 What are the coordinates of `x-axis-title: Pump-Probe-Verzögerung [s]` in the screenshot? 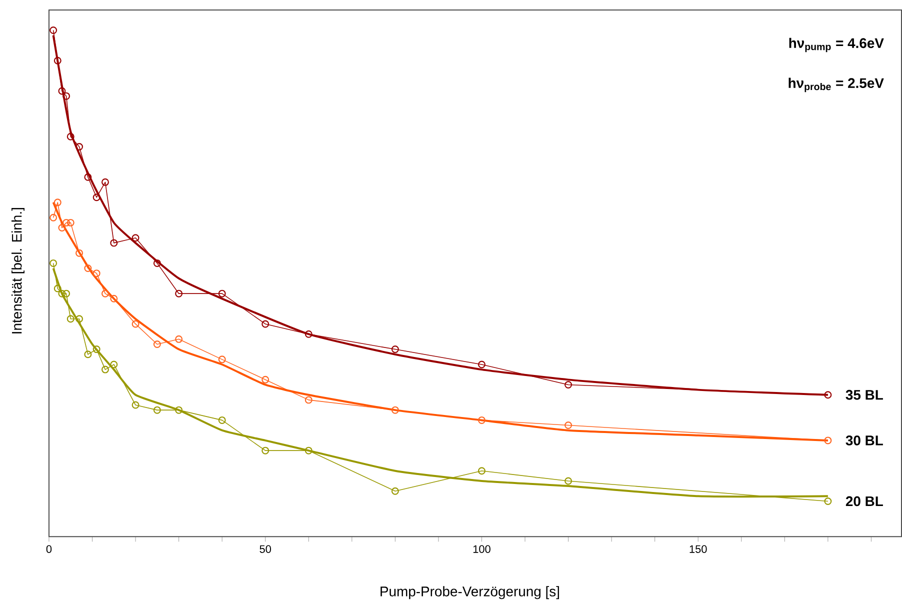 It's located at (469, 593).